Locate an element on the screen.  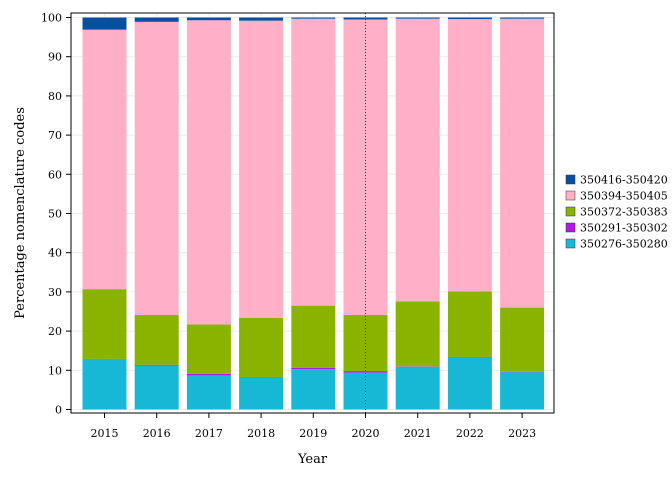
y-tick-label: 90 is located at coordinates (55, 57).